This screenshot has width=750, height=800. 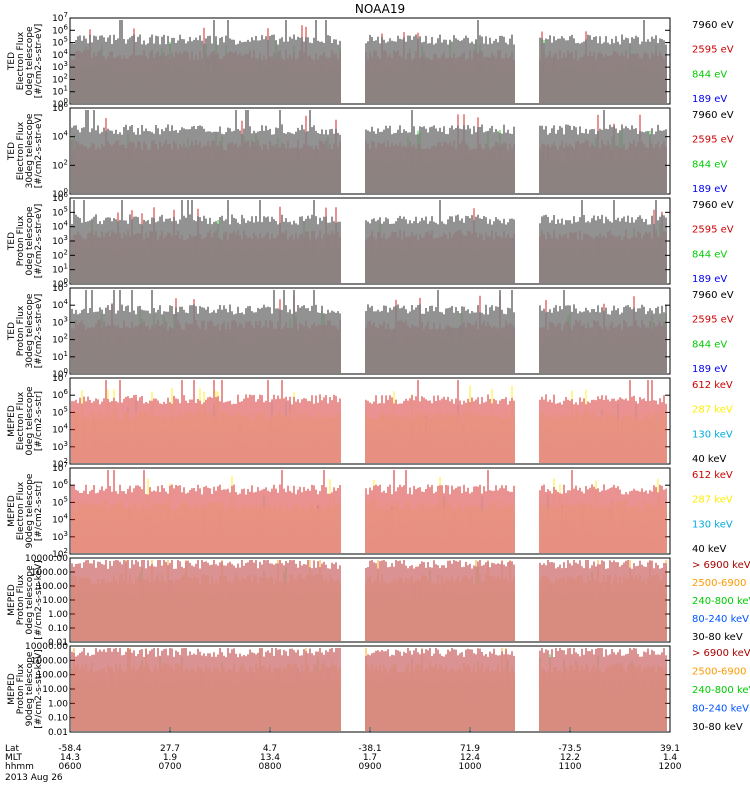 I want to click on x-tick-label: 1000, so click(x=470, y=767).